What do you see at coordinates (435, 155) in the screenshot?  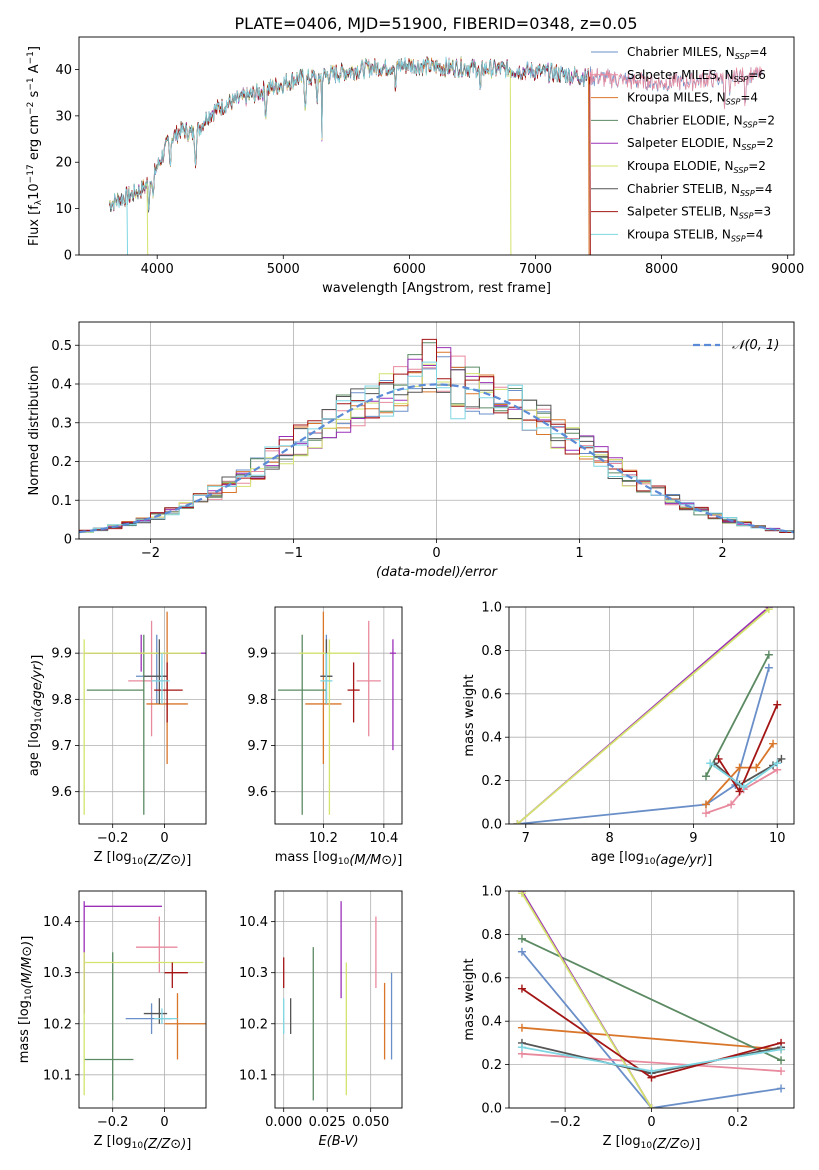 I see `spectrum-marks` at bounding box center [435, 155].